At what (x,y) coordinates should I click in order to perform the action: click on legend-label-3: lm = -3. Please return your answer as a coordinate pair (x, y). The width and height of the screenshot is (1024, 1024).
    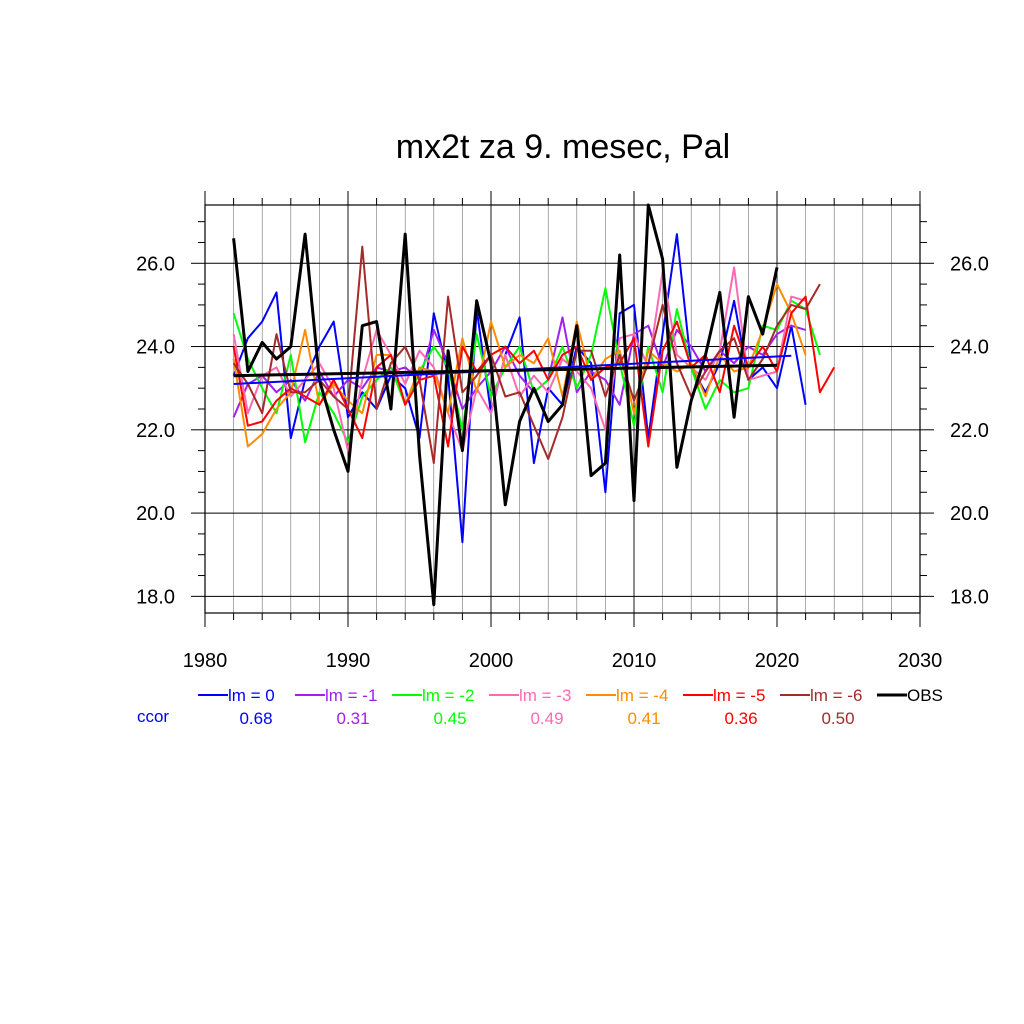
    Looking at the image, I should click on (545, 695).